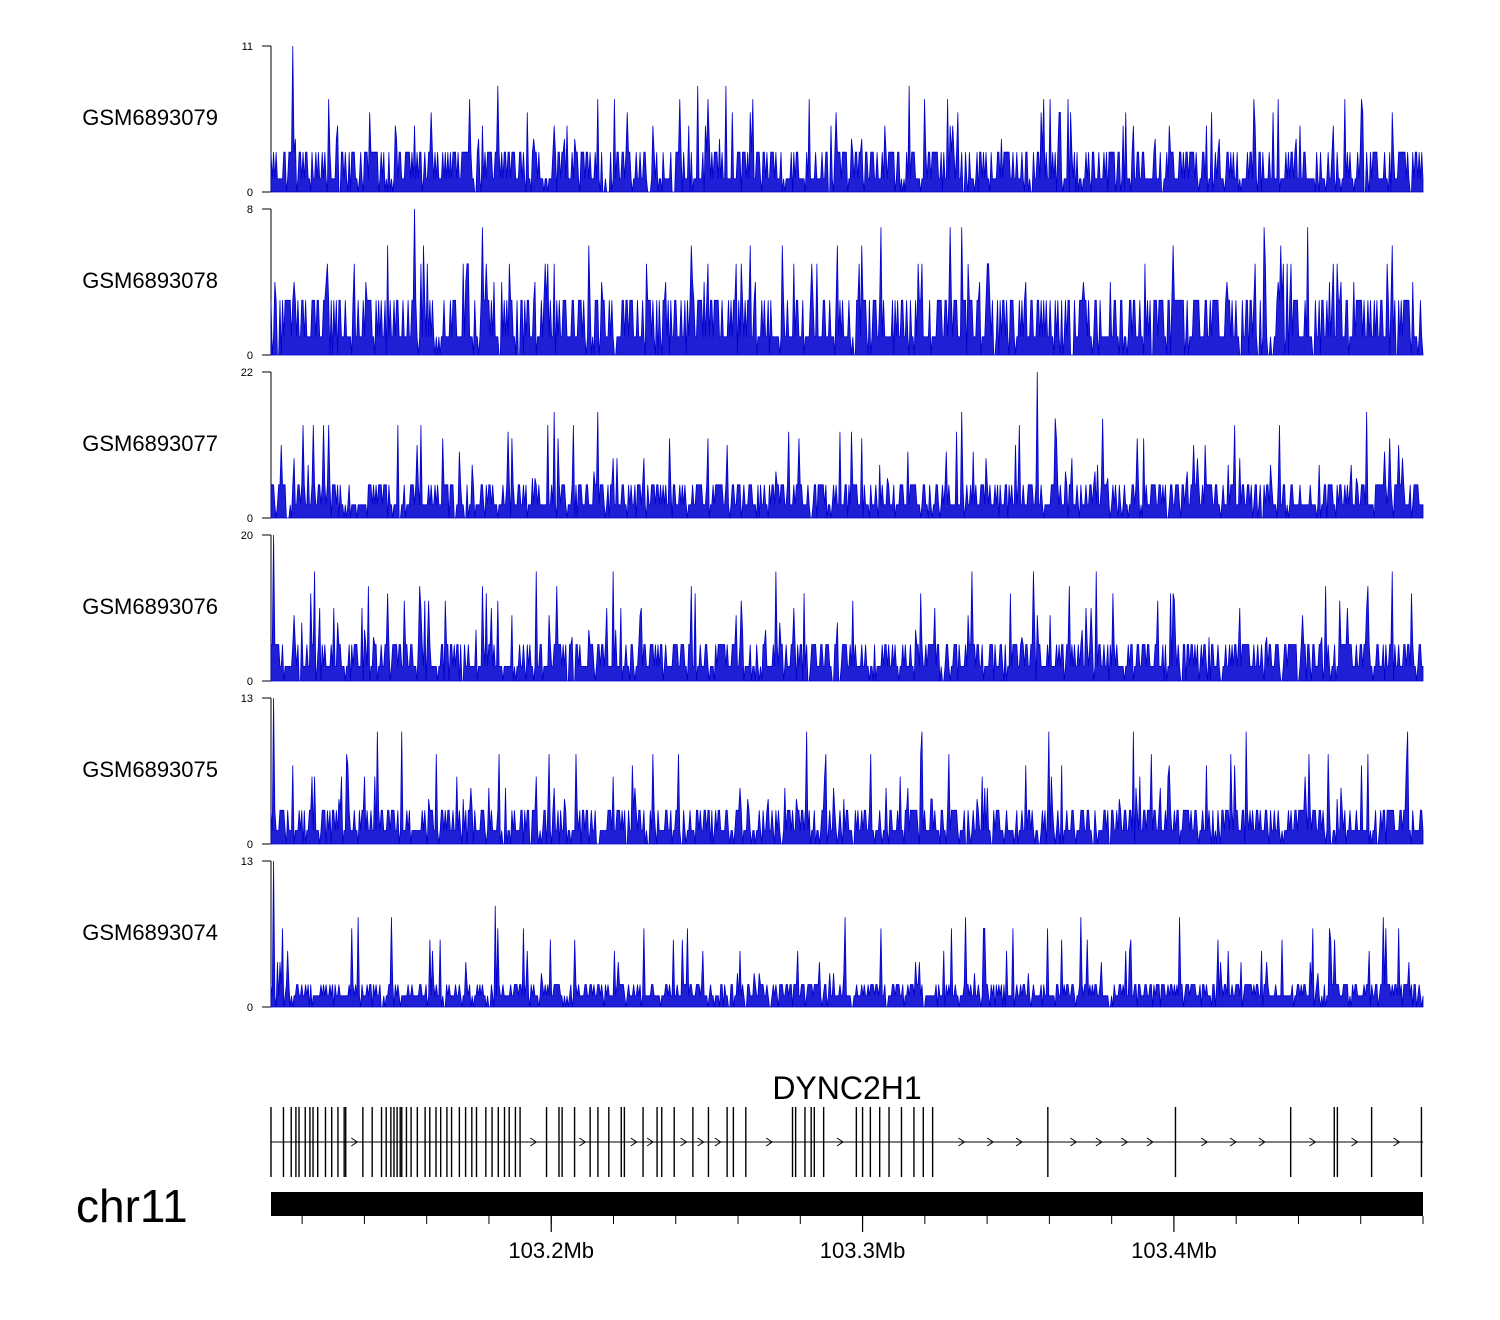  What do you see at coordinates (150, 769) in the screenshot?
I see `track-label: GSM6893075` at bounding box center [150, 769].